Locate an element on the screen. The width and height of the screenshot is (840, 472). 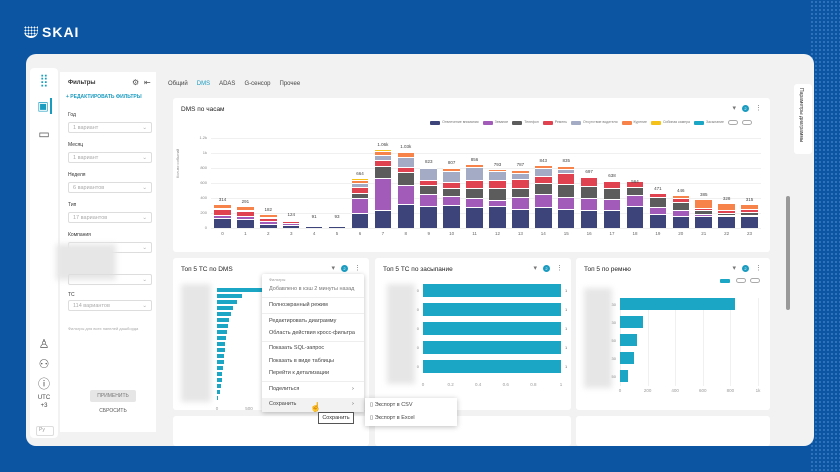
tab-g-sensor: G-сенсор is located at coordinates (257, 84).